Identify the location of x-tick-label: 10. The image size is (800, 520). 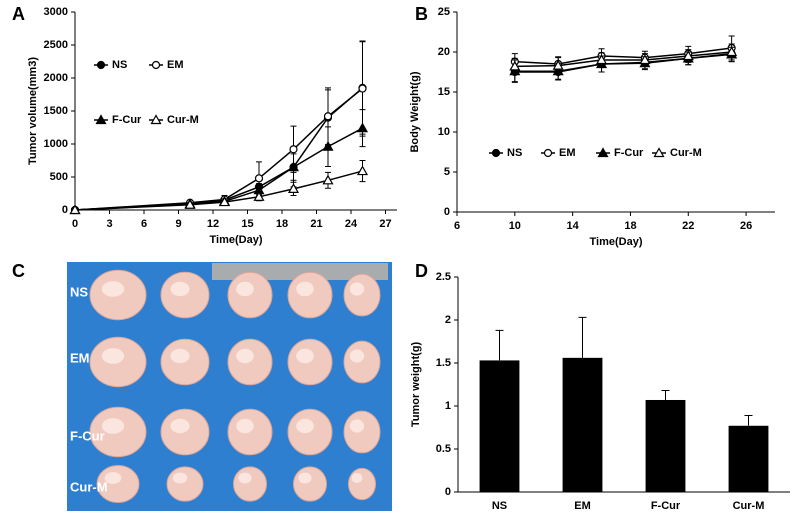
(515, 226).